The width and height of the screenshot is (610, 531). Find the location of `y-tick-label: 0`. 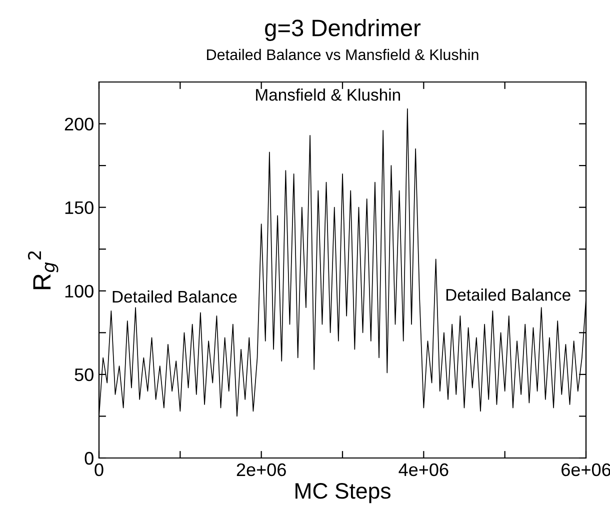

y-tick-label: 0 is located at coordinates (89, 458).